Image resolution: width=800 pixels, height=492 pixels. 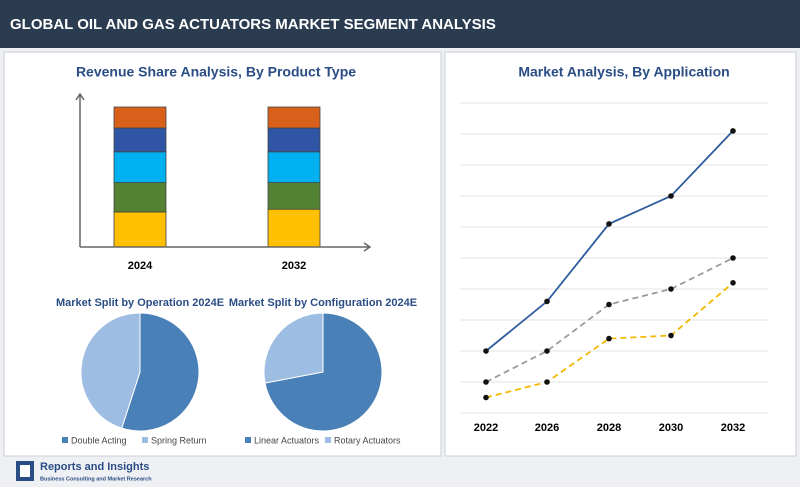 I want to click on logo-icon-inner, so click(x=25, y=471).